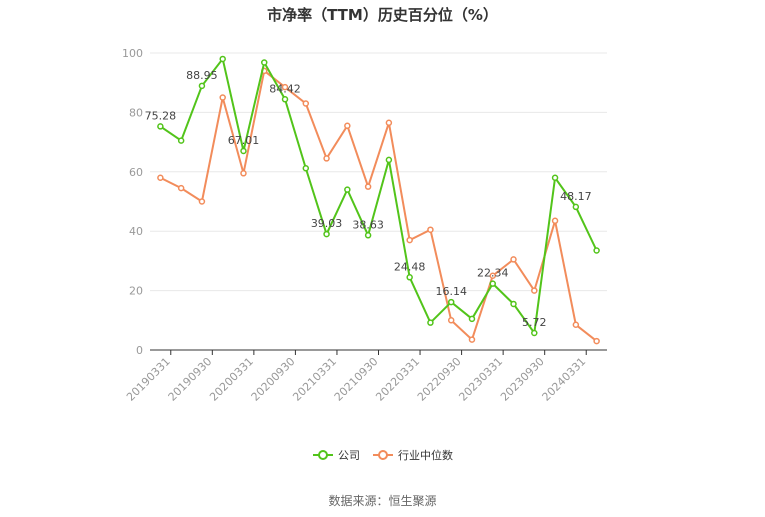 Image resolution: width=765 pixels, height=517 pixels. I want to click on x-tick-label: 20210331, so click(314, 379).